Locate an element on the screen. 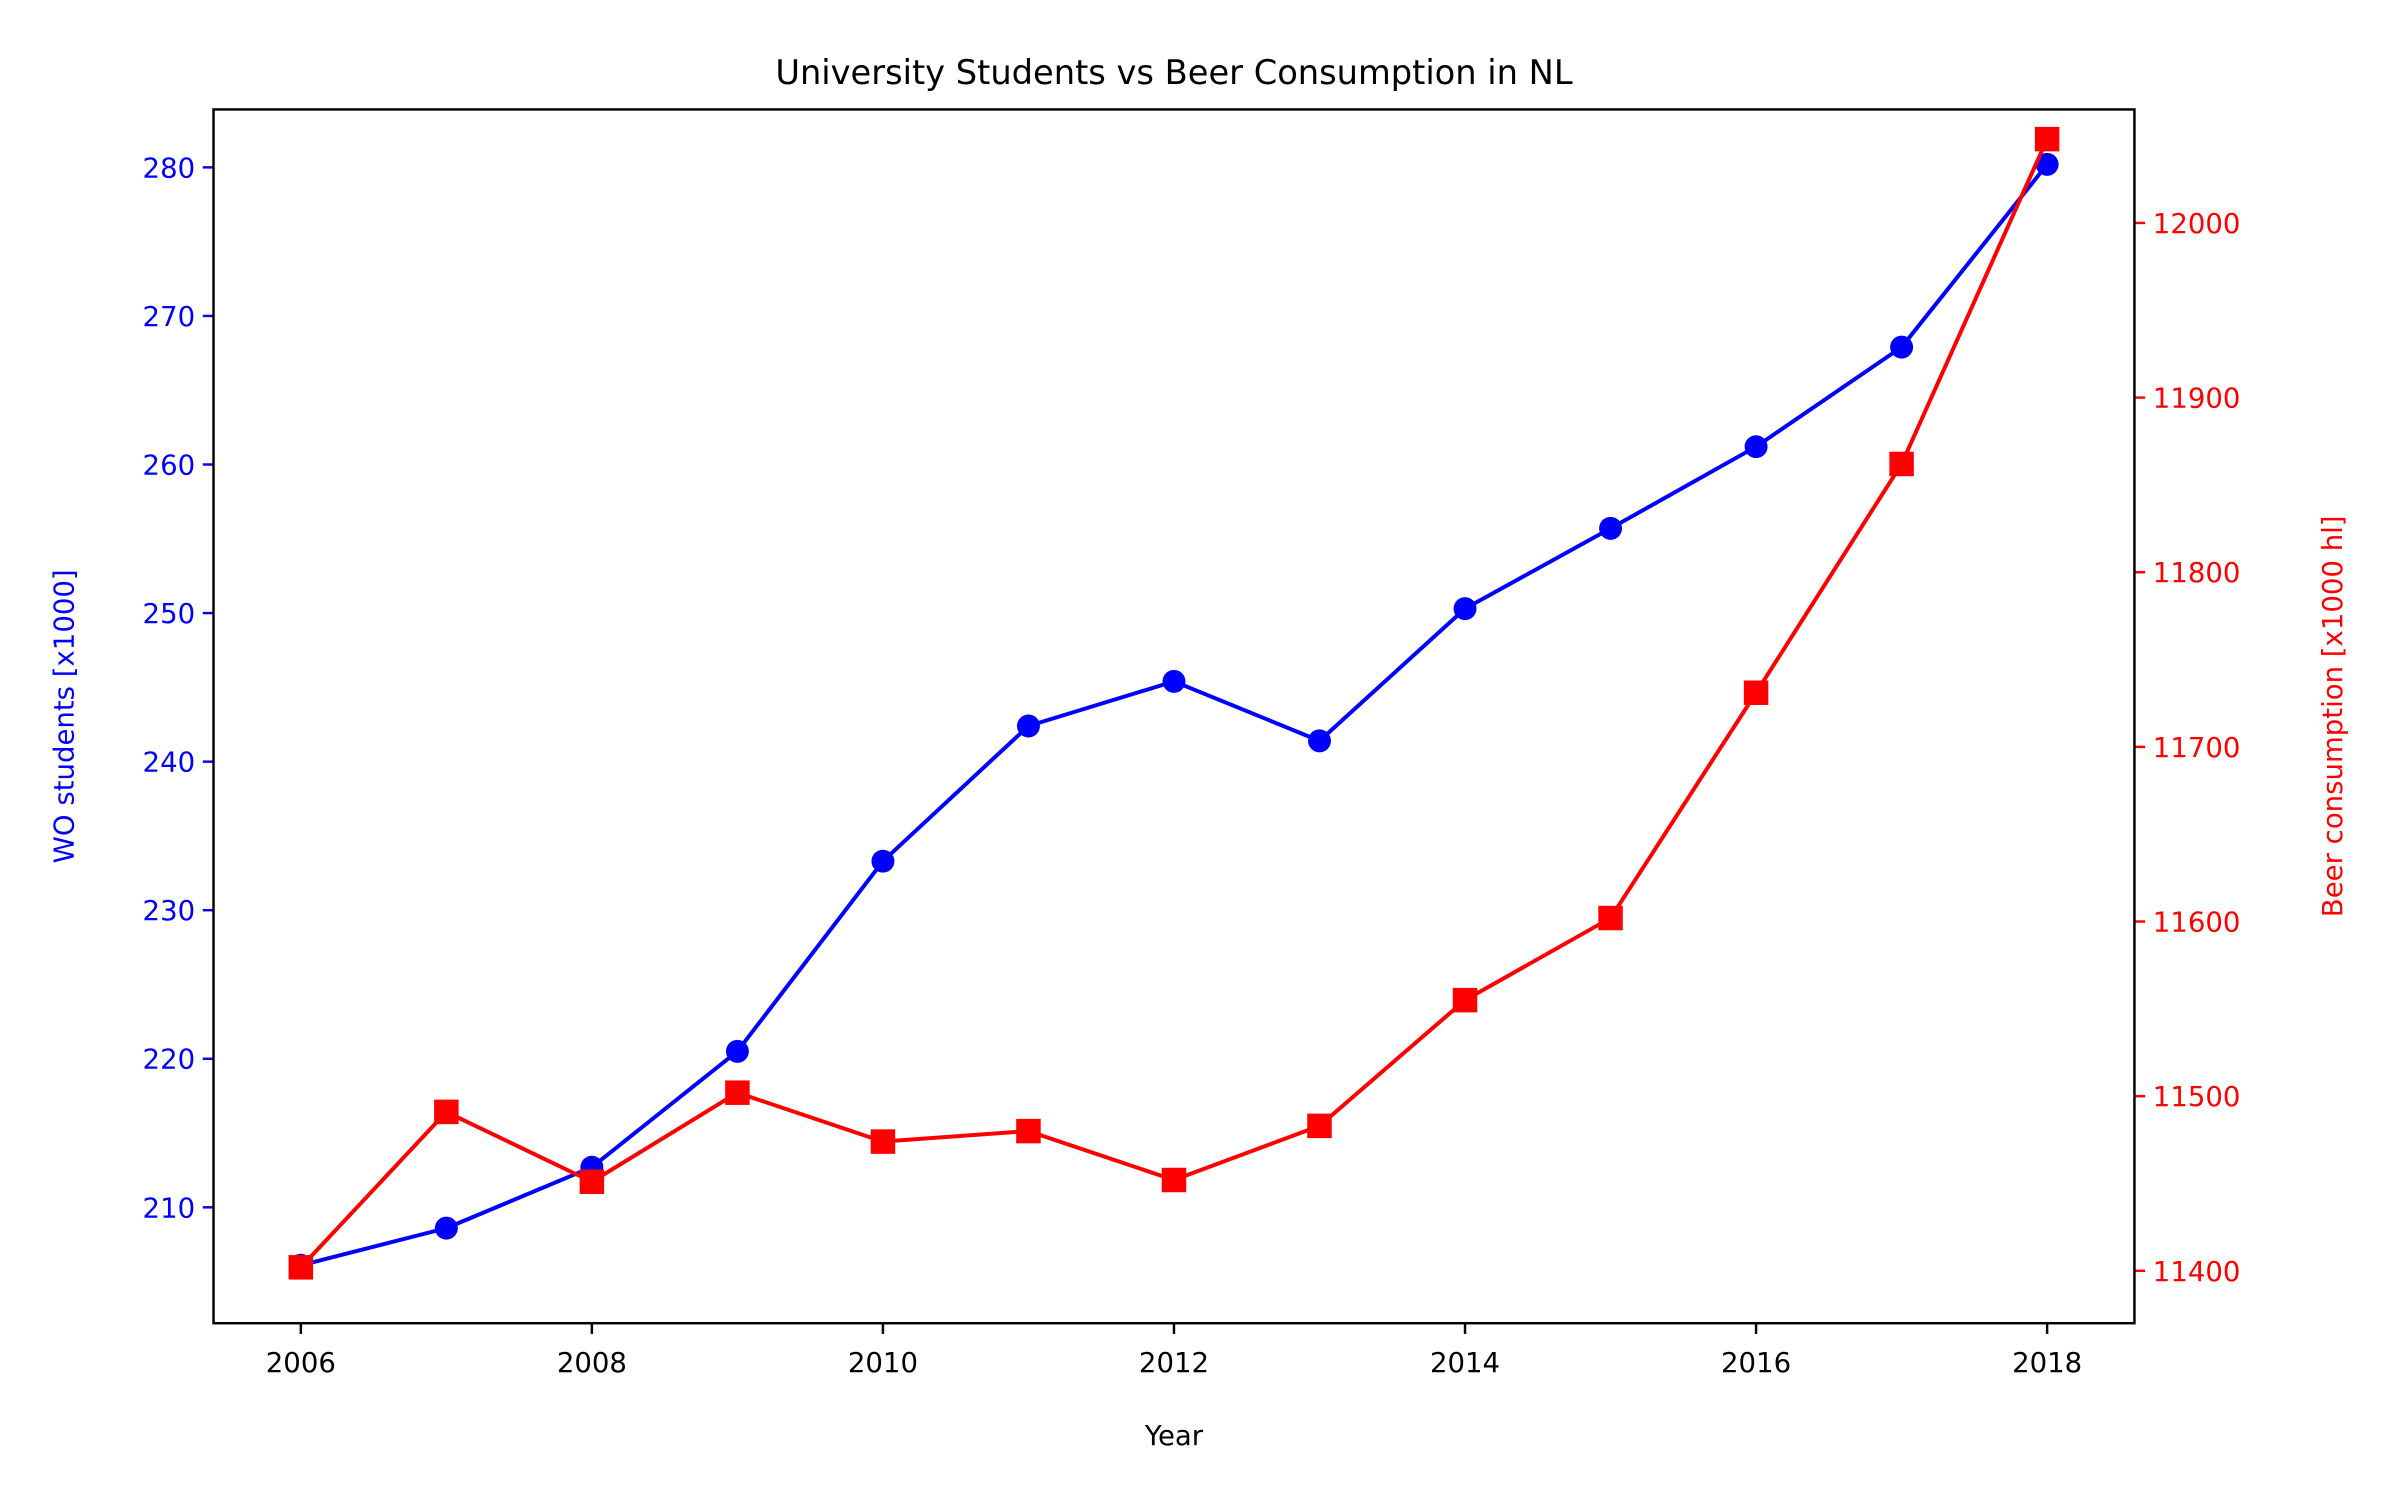  y-right-tick-label: 11600 is located at coordinates (2197, 922).